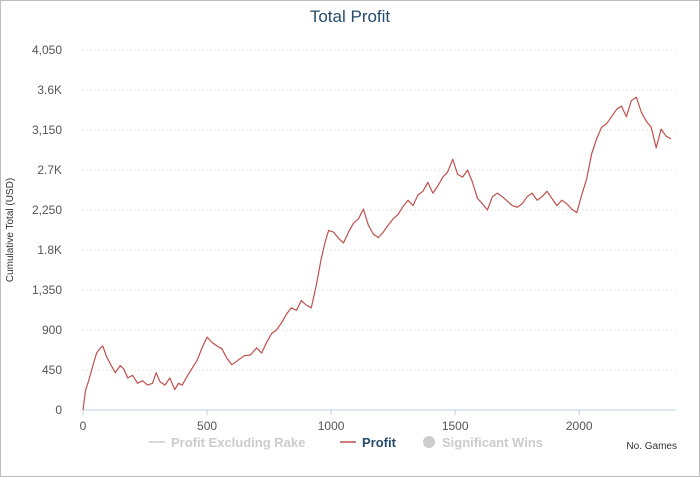 The image size is (700, 477). What do you see at coordinates (52, 330) in the screenshot?
I see `y-tick-label: 900` at bounding box center [52, 330].